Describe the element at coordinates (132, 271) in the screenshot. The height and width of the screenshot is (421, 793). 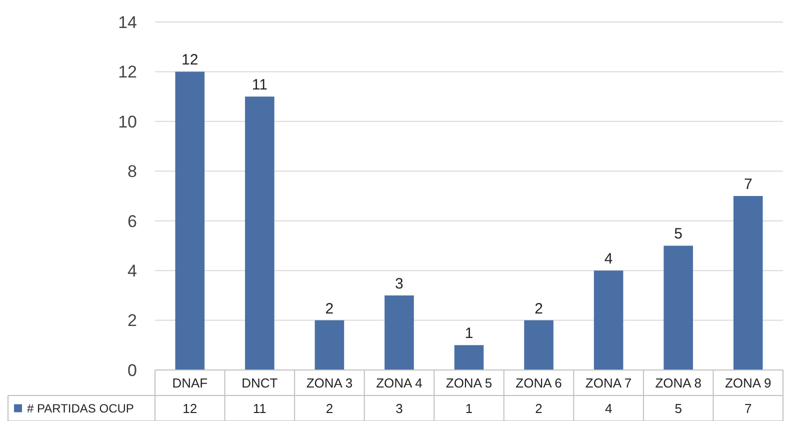
I see `y-tick-label: 4` at that location.